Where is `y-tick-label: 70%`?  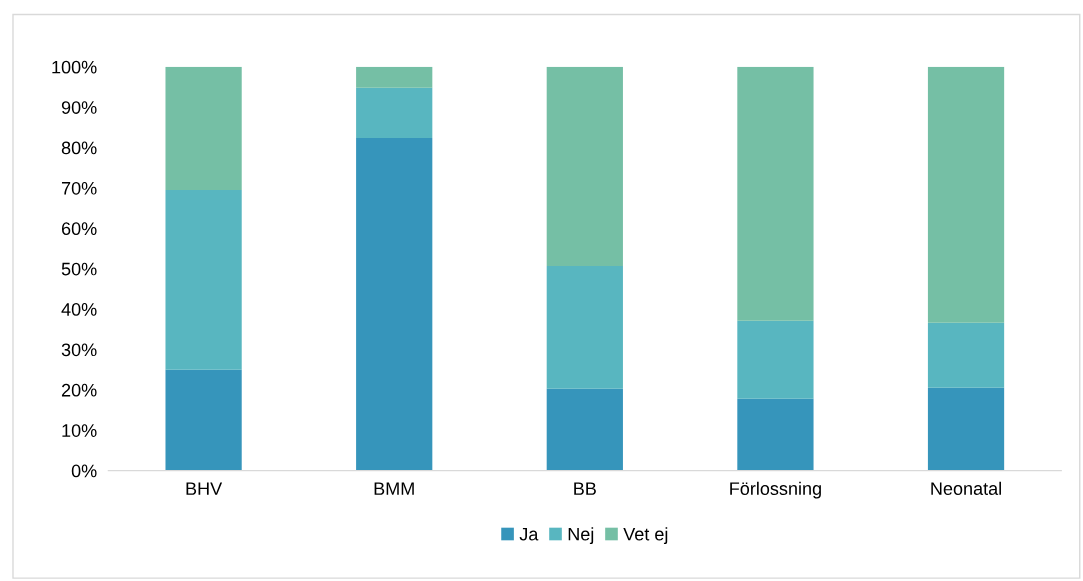
y-tick-label: 70% is located at coordinates (79, 188).